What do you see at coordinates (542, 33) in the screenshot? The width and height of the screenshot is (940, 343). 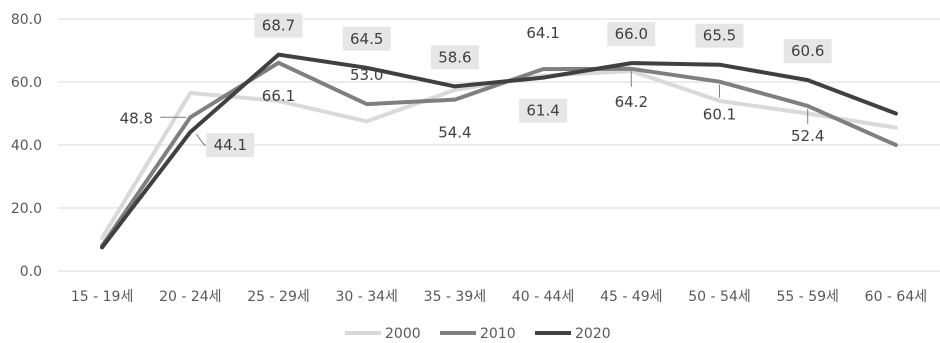 I see `data-label: 64.1` at bounding box center [542, 33].